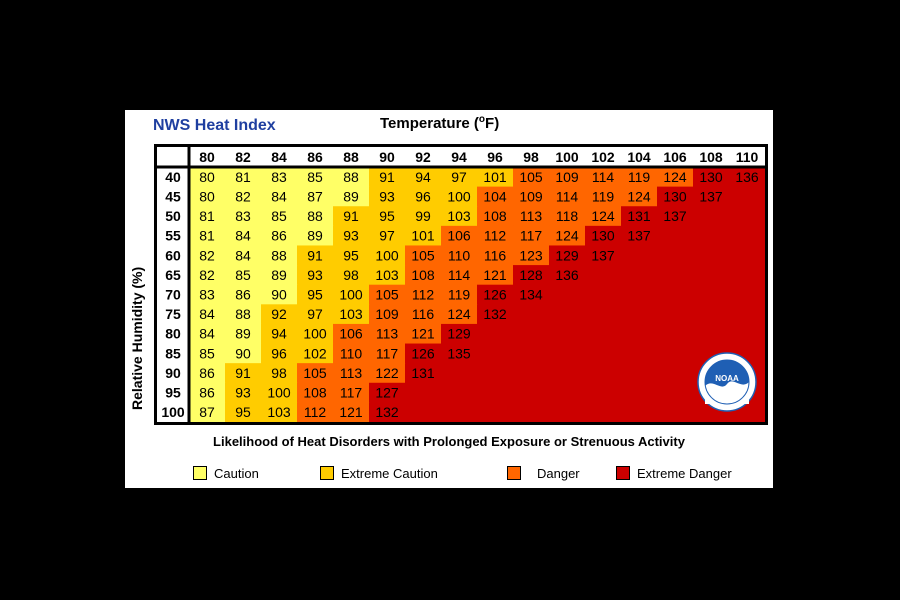  What do you see at coordinates (226, 473) in the screenshot?
I see `legend-caution: Caution` at bounding box center [226, 473].